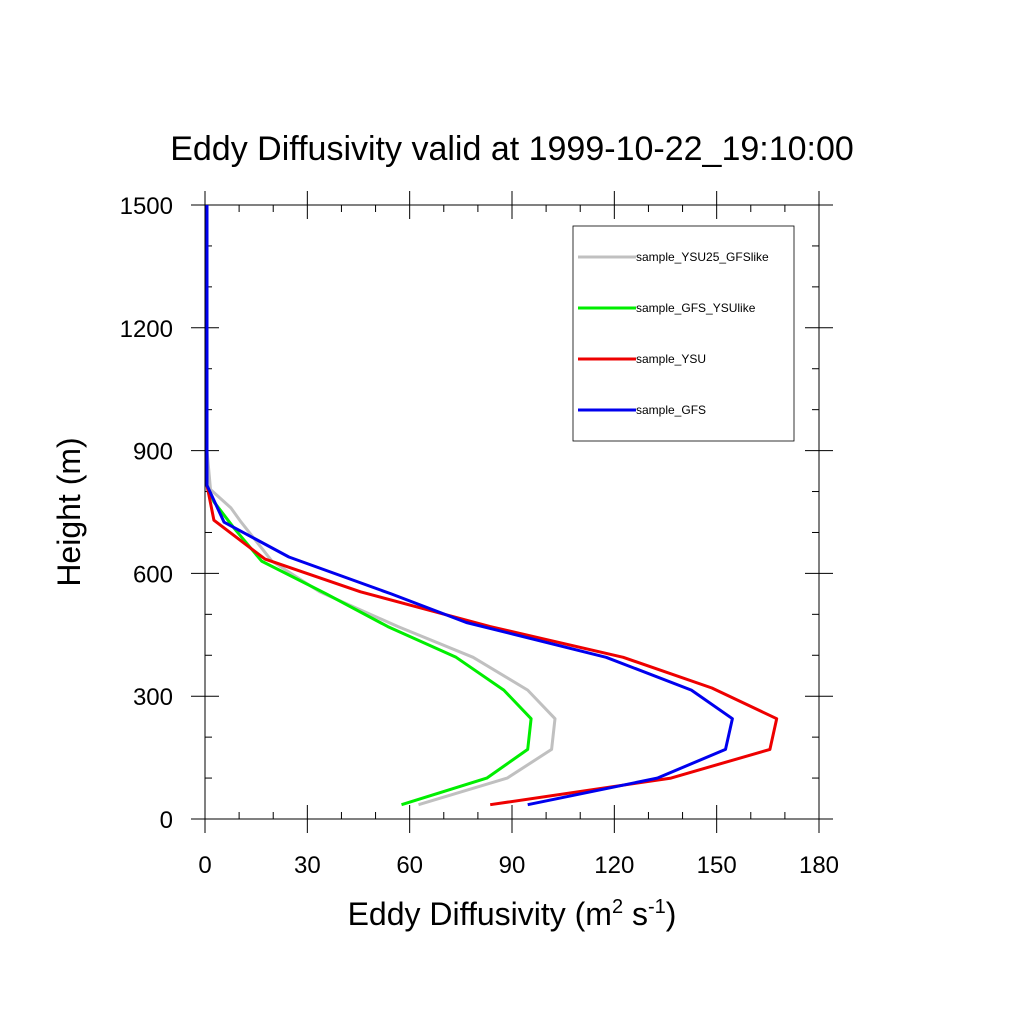 The width and height of the screenshot is (1024, 1024). What do you see at coordinates (819, 865) in the screenshot?
I see `x-tick-label: 180` at bounding box center [819, 865].